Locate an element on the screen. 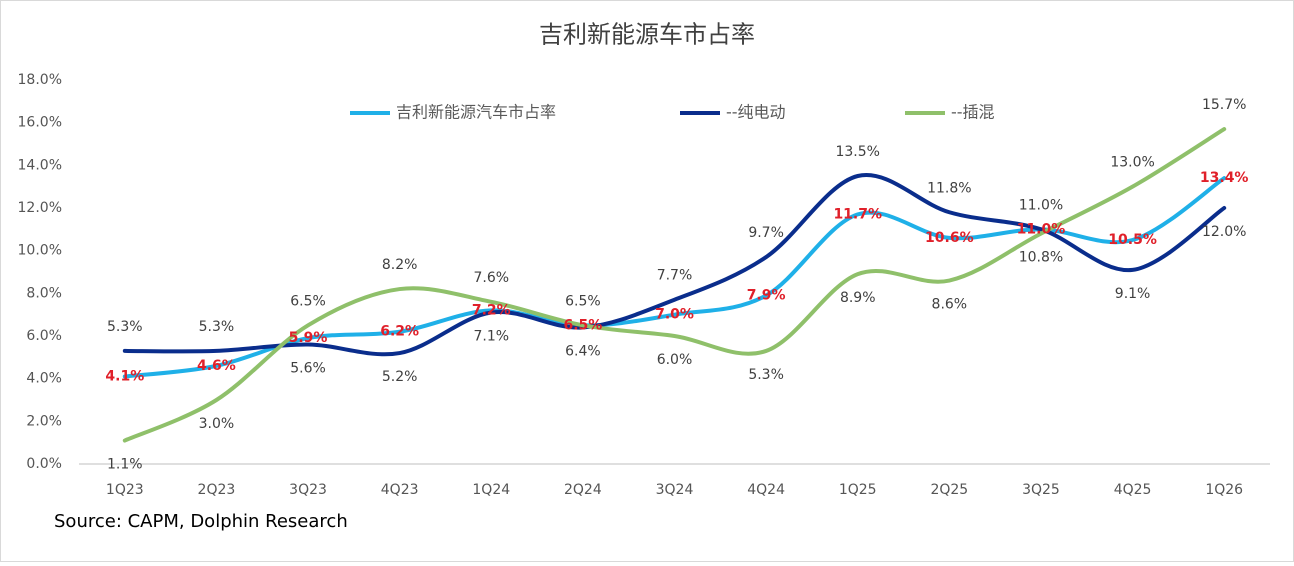 This screenshot has width=1294, height=566. x-tick-label: 1Q26 is located at coordinates (1224, 490).